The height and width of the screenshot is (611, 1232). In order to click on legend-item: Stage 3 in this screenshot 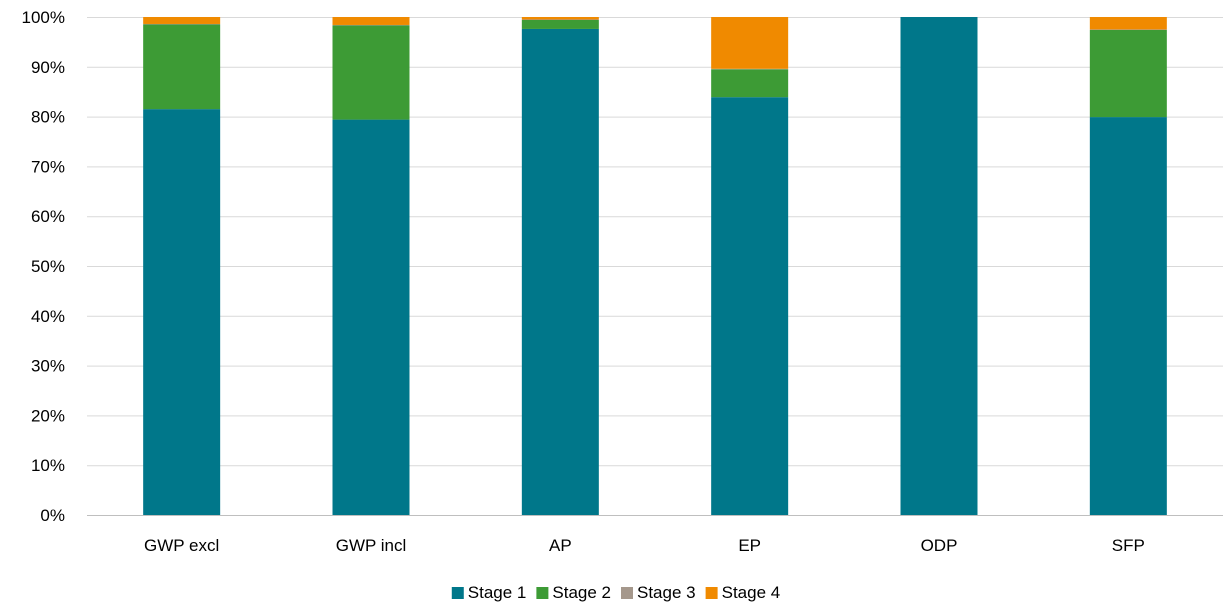, I will do `click(658, 592)`.